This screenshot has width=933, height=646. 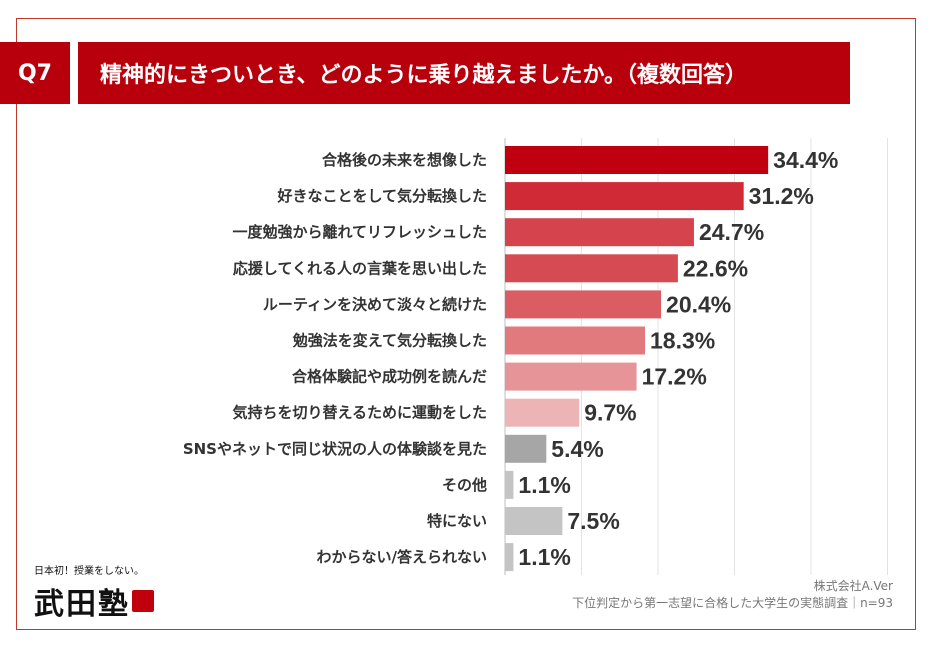 I want to click on value-label: 9.7%, so click(x=610, y=413).